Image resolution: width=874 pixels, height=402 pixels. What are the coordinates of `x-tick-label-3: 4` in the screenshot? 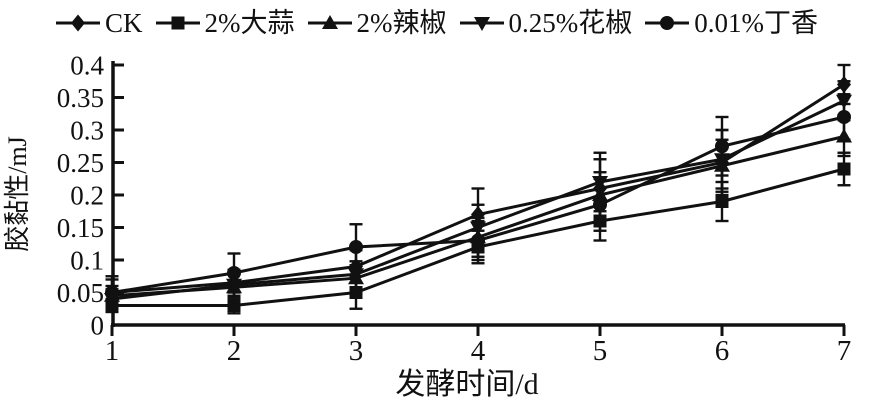 It's located at (478, 351).